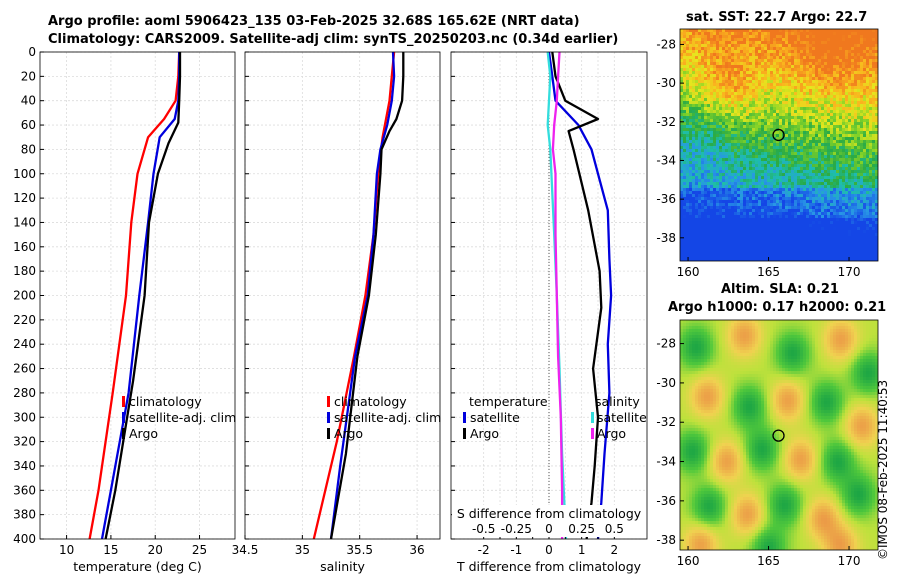 The height and width of the screenshot is (580, 900). I want to click on salinity-legend-label: satellite-adj. clim, so click(387, 417).